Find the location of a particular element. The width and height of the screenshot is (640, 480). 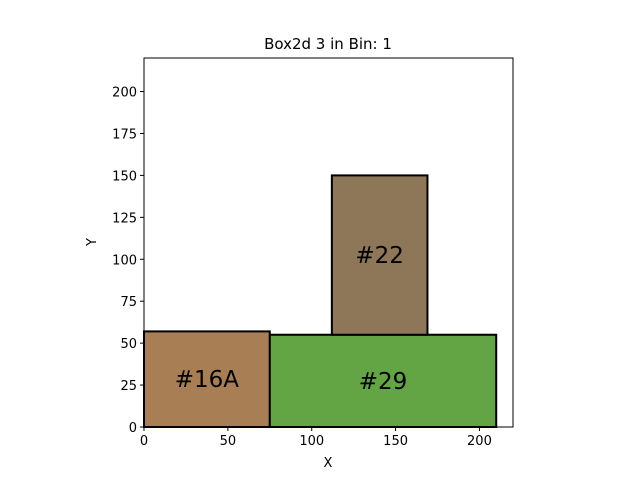

x-axis-label: X is located at coordinates (328, 463).